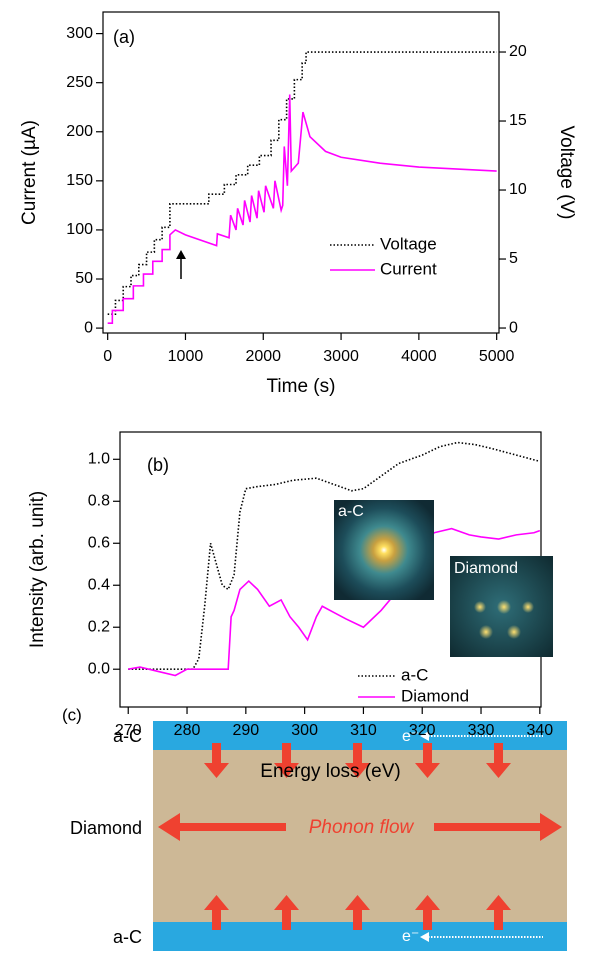  What do you see at coordinates (99, 459) in the screenshot?
I see `y-tick-label: 1.0` at bounding box center [99, 459].